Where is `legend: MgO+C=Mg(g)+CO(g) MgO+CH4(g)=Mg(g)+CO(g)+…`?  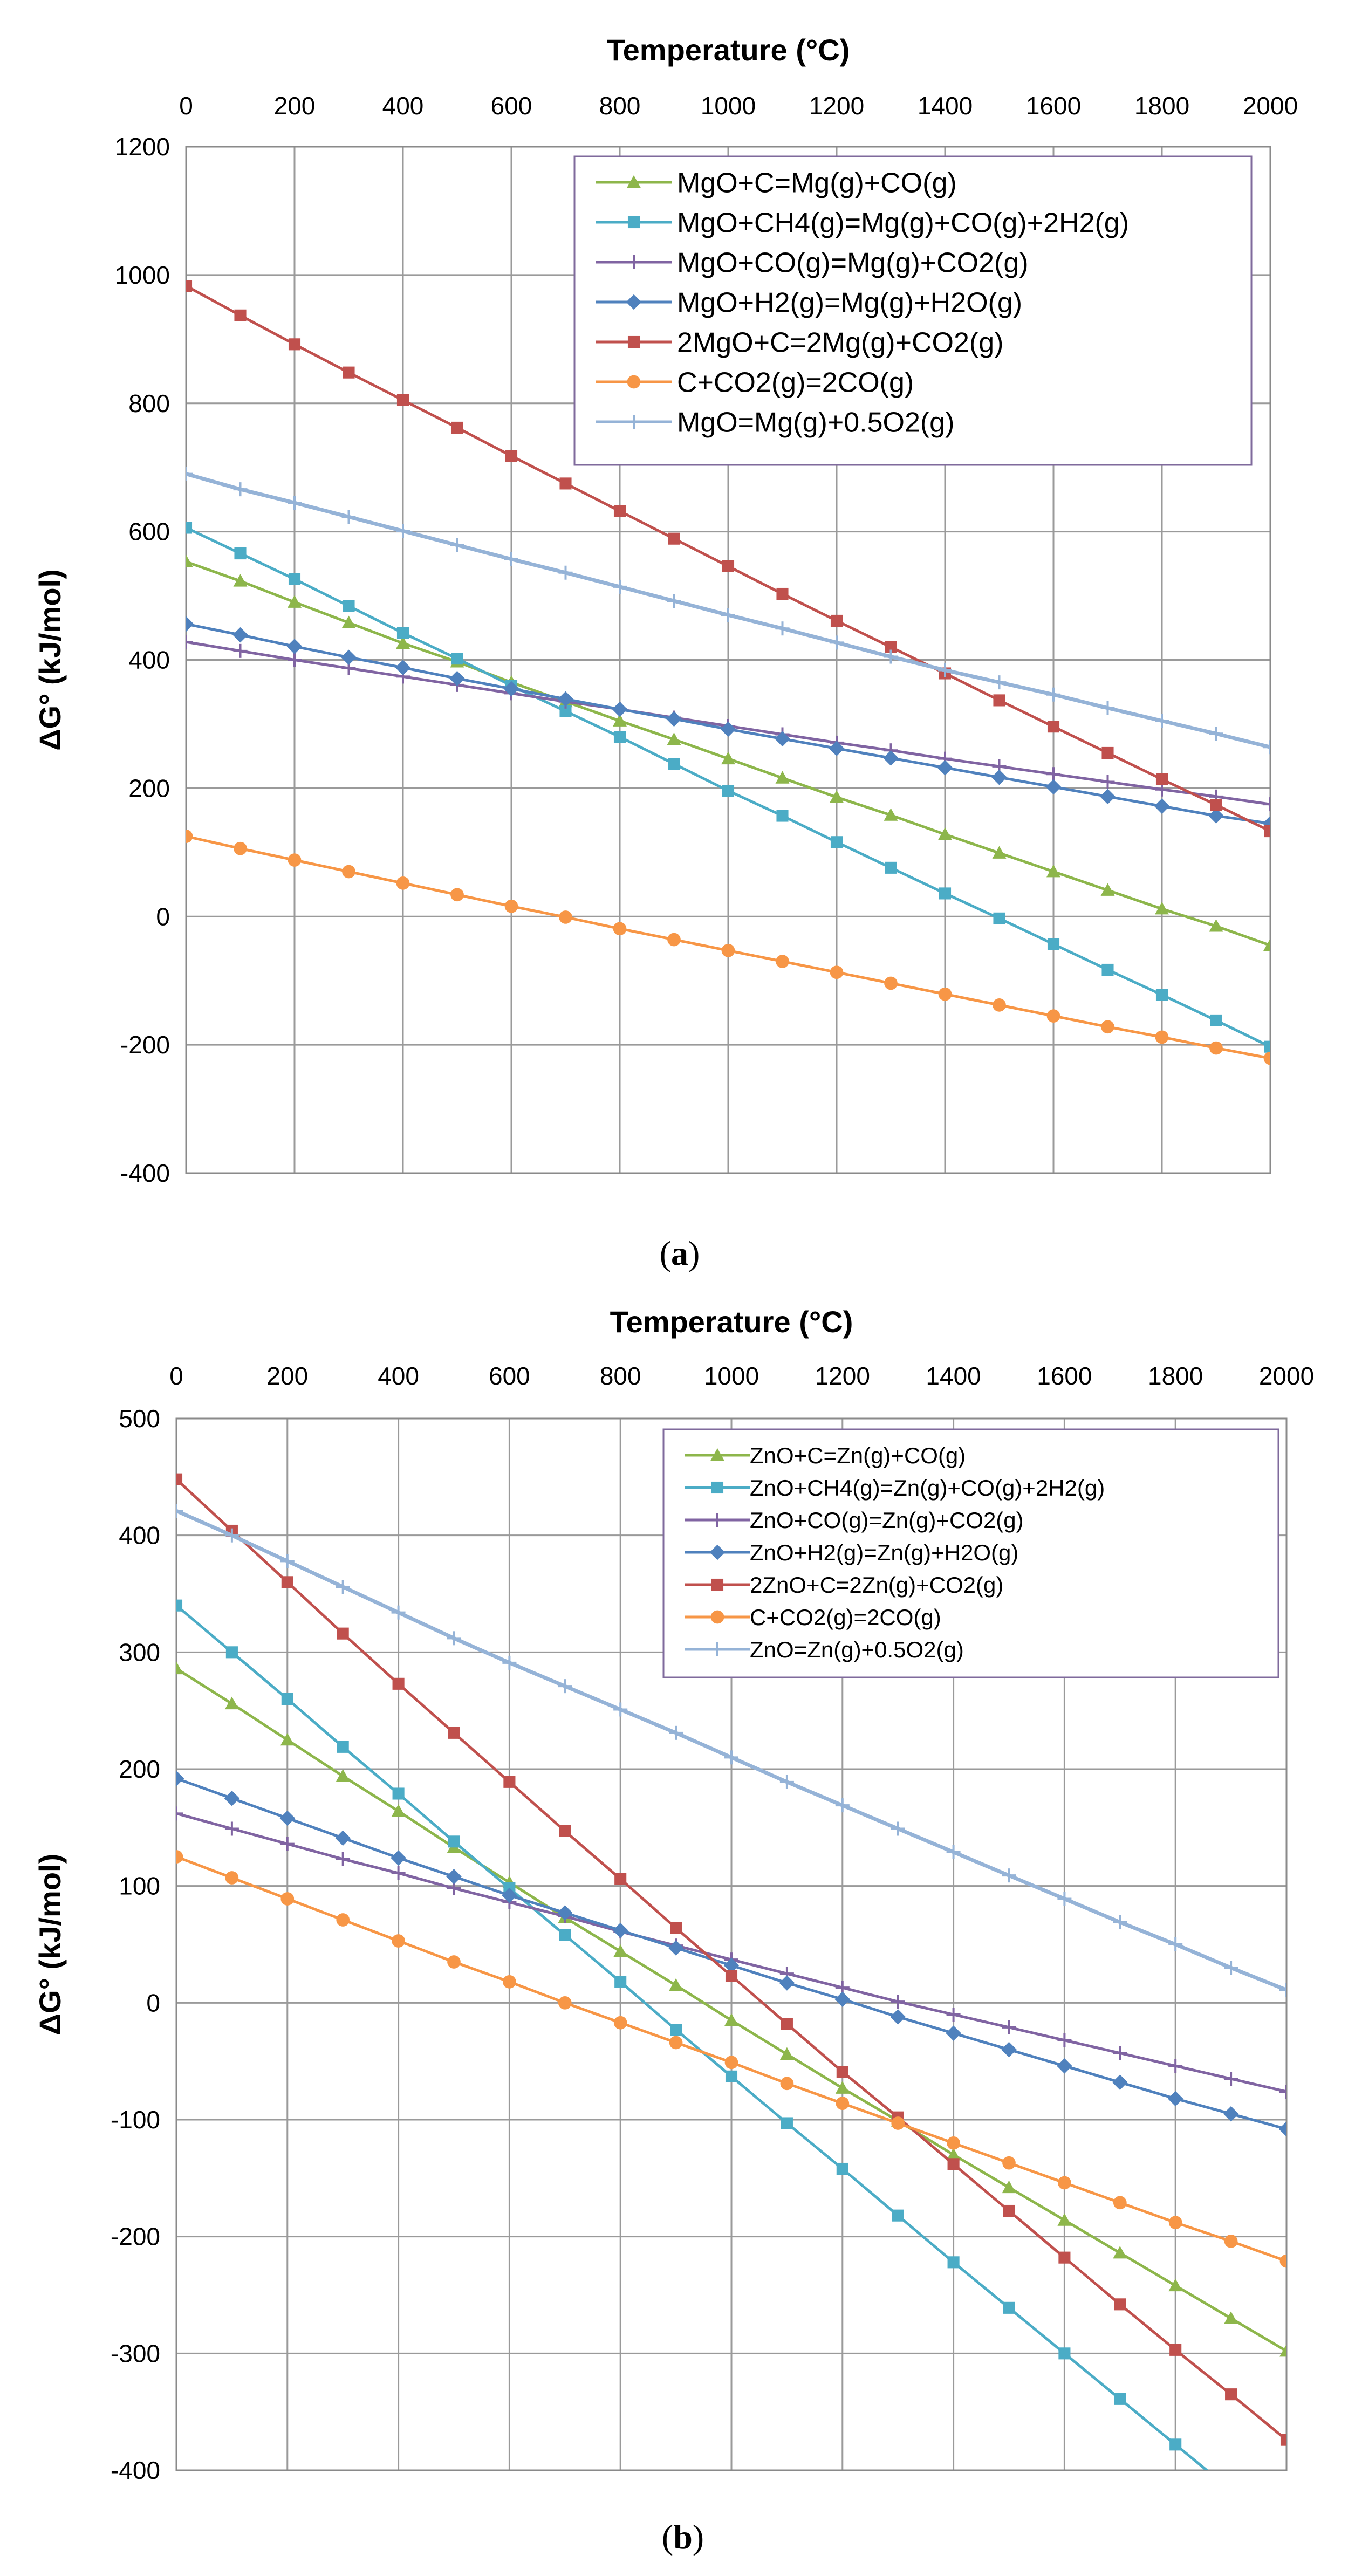 legend: MgO+C=Mg(g)+CO(g) MgO+CH4(g)=Mg(g)+CO(g)+… is located at coordinates (913, 311).